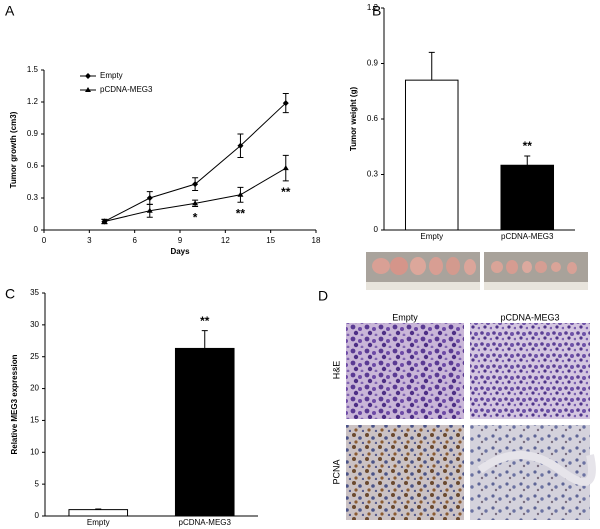 This screenshot has width=600, height=529. What do you see at coordinates (13, 149) in the screenshot?
I see `y-axis-title: Tumor growth (cm3)` at bounding box center [13, 149].